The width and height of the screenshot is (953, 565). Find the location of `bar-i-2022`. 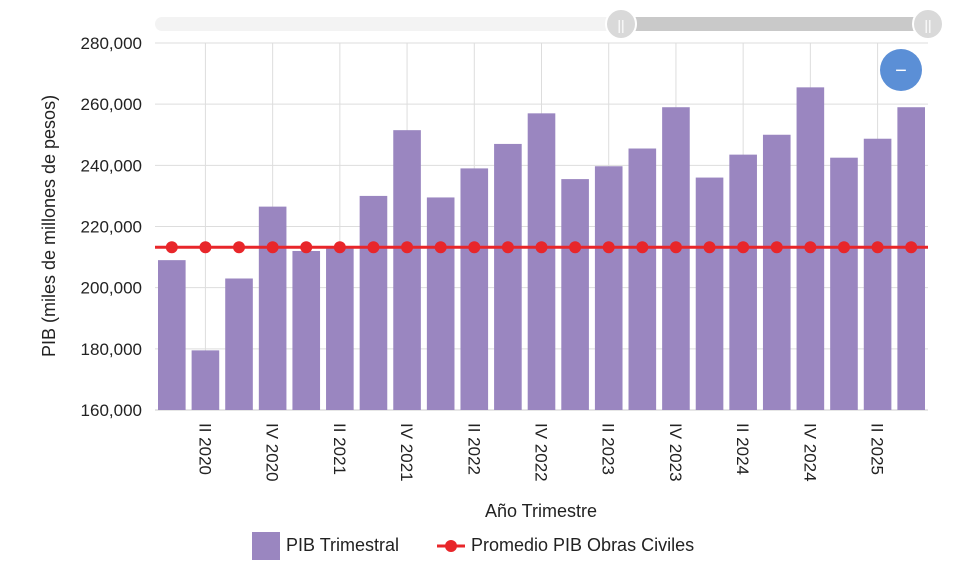

bar-i-2022 is located at coordinates (440, 303).